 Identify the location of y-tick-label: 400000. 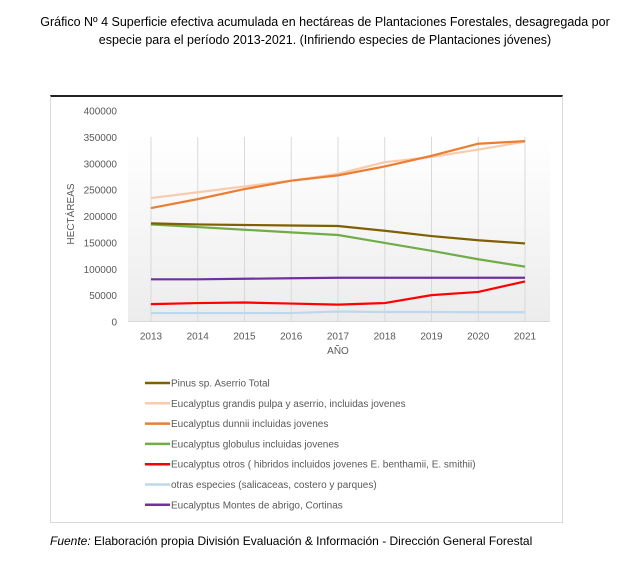
(101, 112).